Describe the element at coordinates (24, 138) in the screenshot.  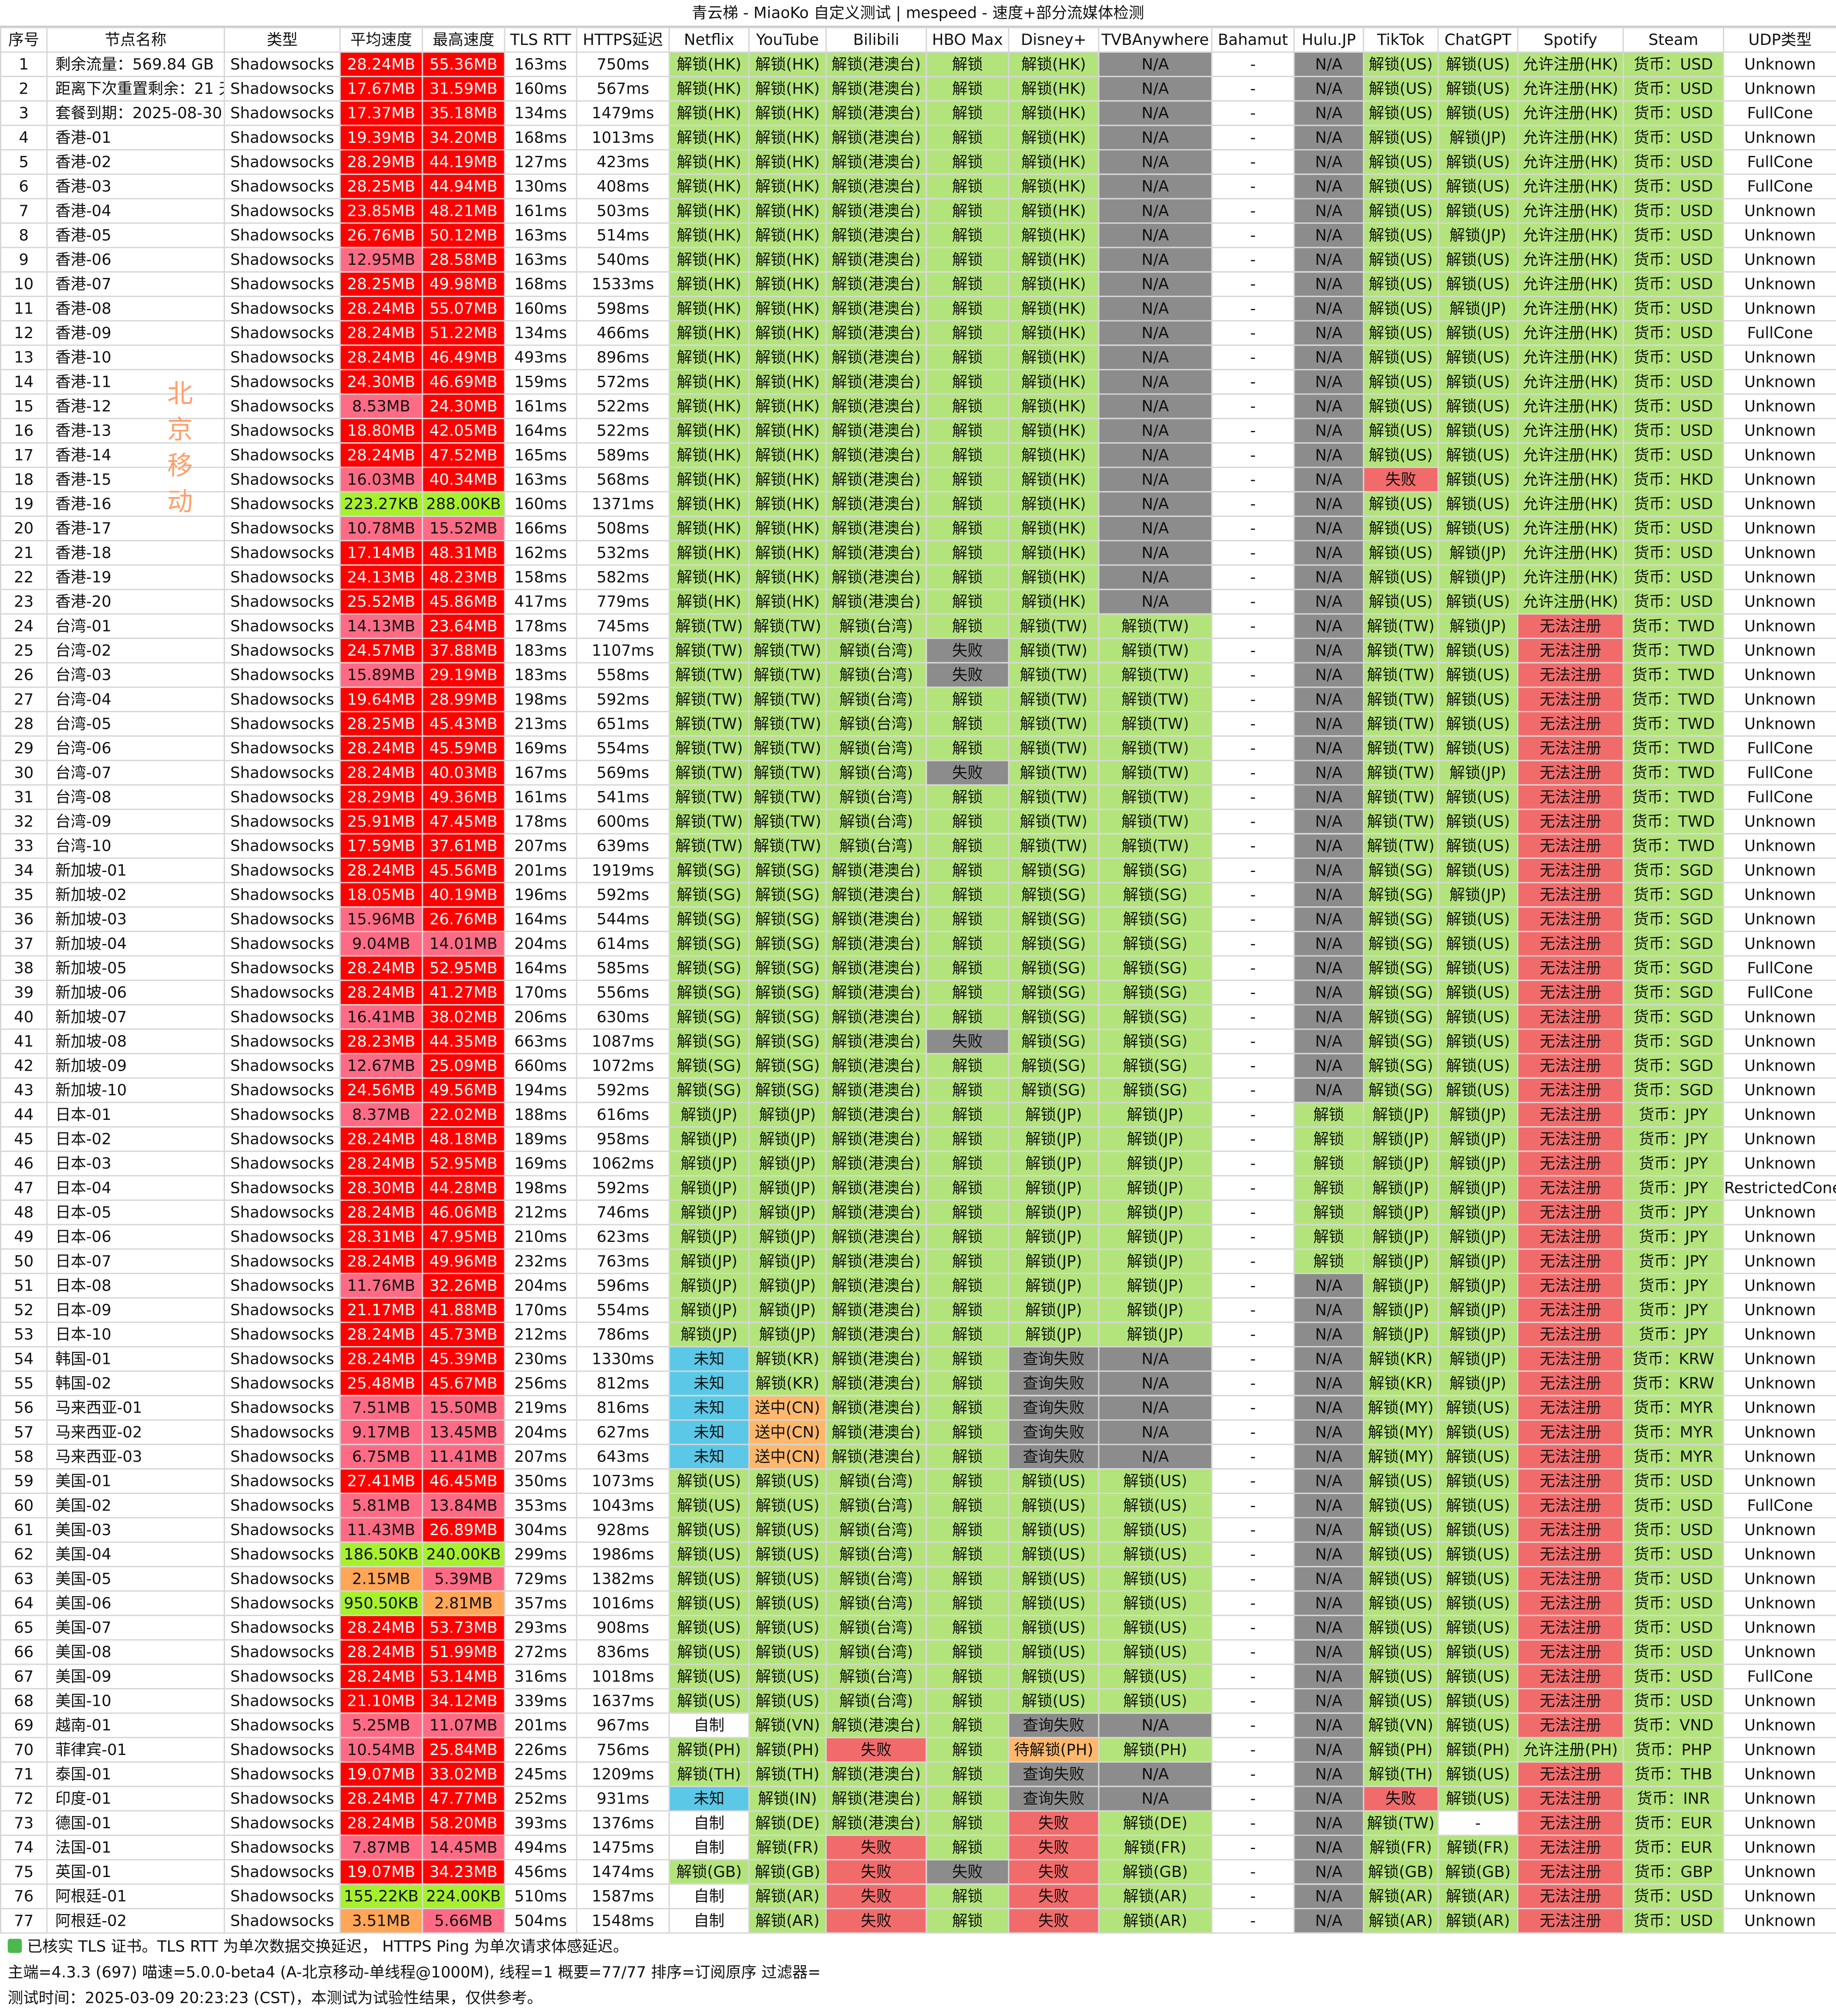
I see `cell-index: 4` at that location.